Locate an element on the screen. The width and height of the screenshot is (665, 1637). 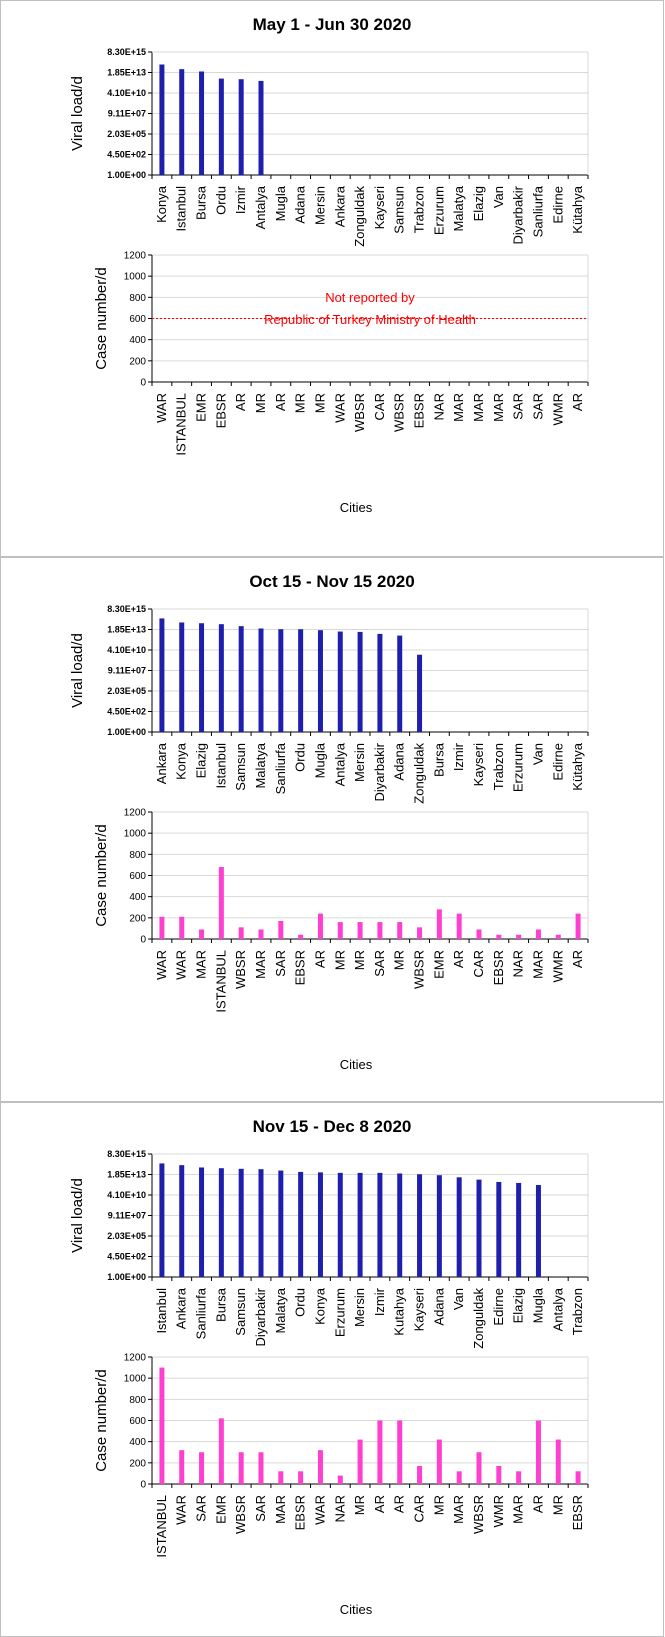
chart-title: May 1 - Jun 30 2020 is located at coordinates (332, 24).